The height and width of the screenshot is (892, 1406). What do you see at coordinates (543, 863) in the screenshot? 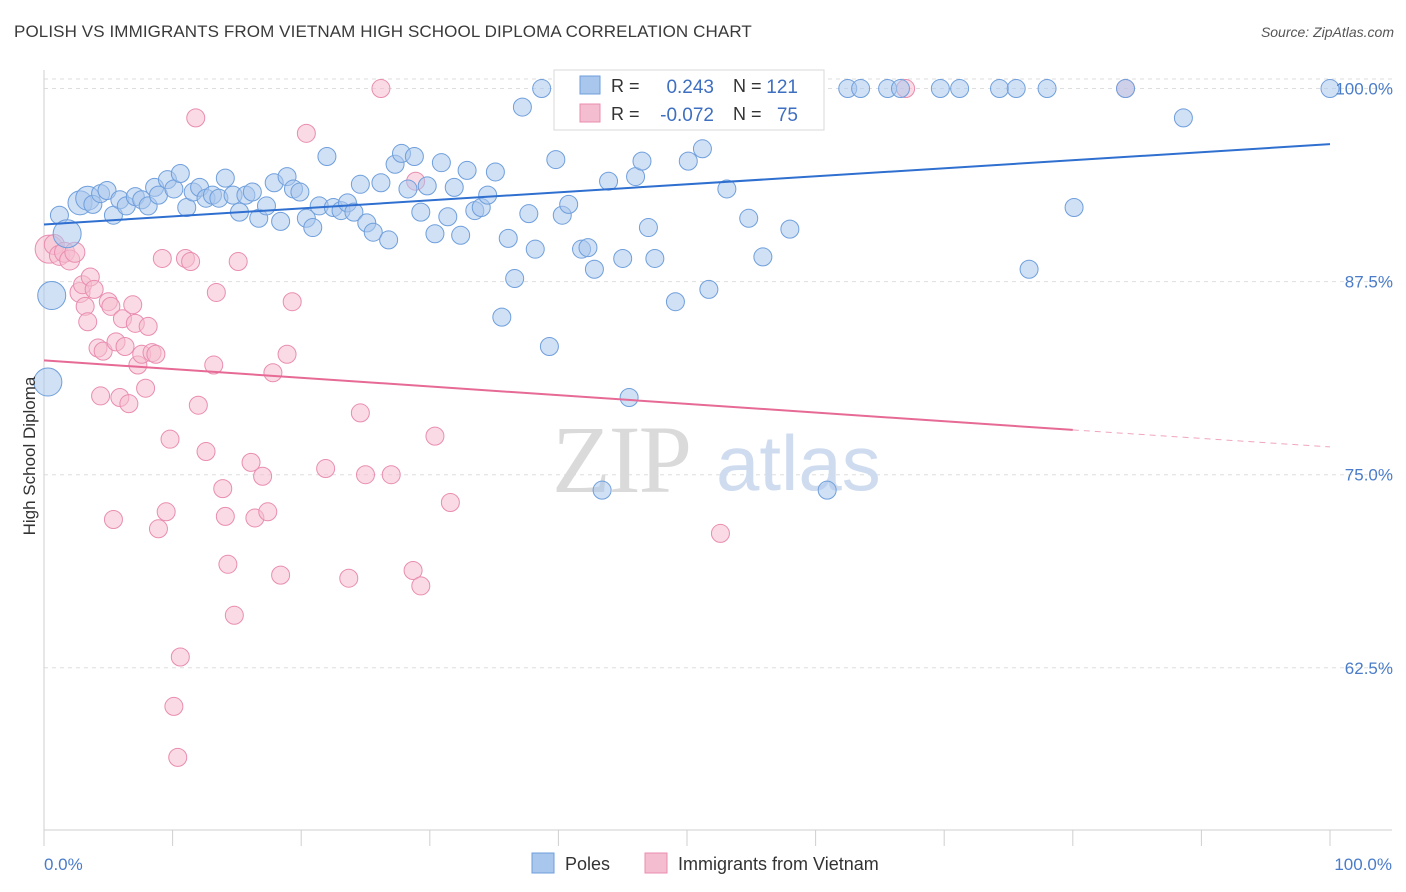
I see `bottom-legend-swatch-poles` at bounding box center [543, 863].